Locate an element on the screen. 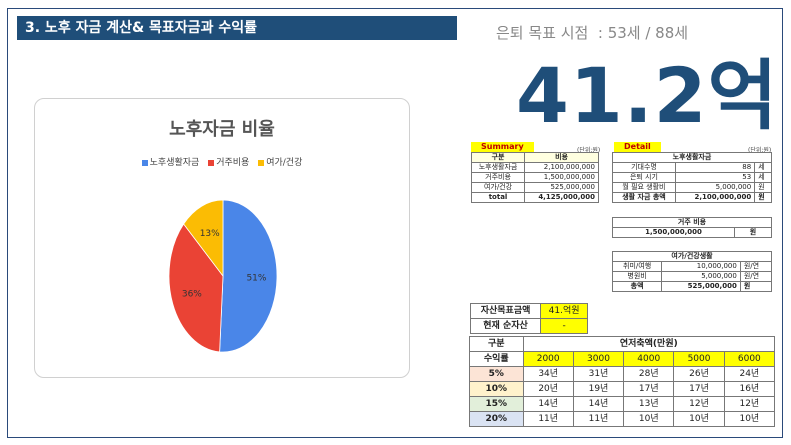 The height and width of the screenshot is (445, 791). asset-current-value: - is located at coordinates (564, 326).